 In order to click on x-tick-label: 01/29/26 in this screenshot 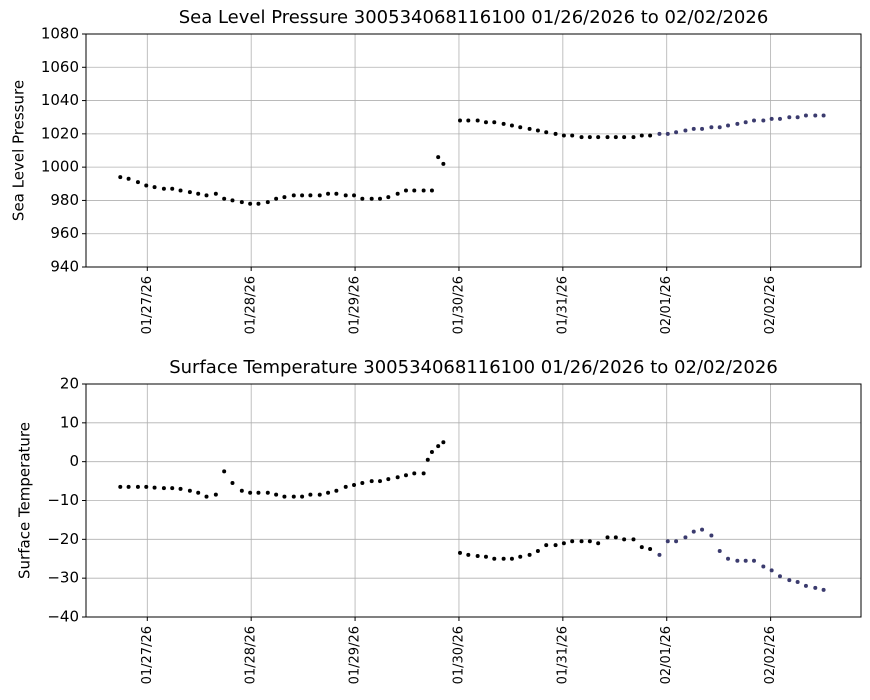, I will do `click(355, 655)`.